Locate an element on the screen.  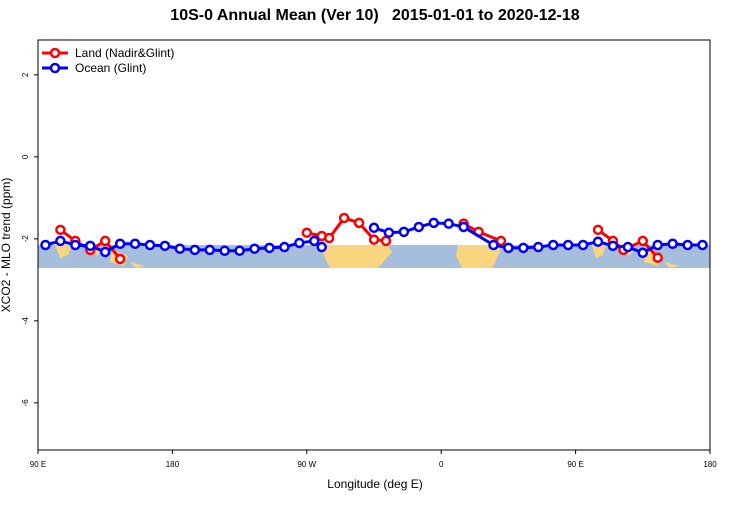
y-tick-label: -6 is located at coordinates (25, 403).